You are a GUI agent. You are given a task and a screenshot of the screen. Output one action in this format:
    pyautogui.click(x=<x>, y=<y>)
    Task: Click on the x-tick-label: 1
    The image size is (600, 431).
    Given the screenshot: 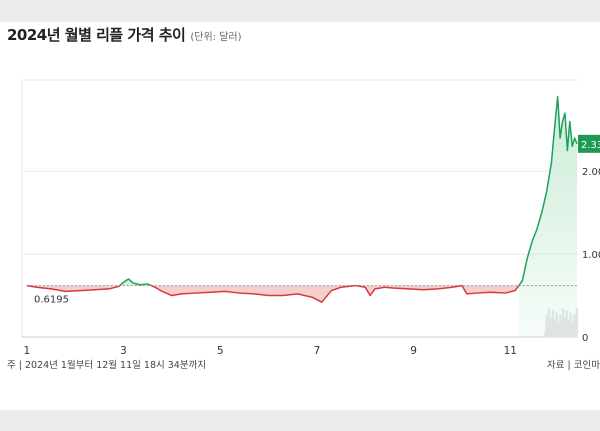 What is the action you would take?
    pyautogui.click(x=26, y=351)
    